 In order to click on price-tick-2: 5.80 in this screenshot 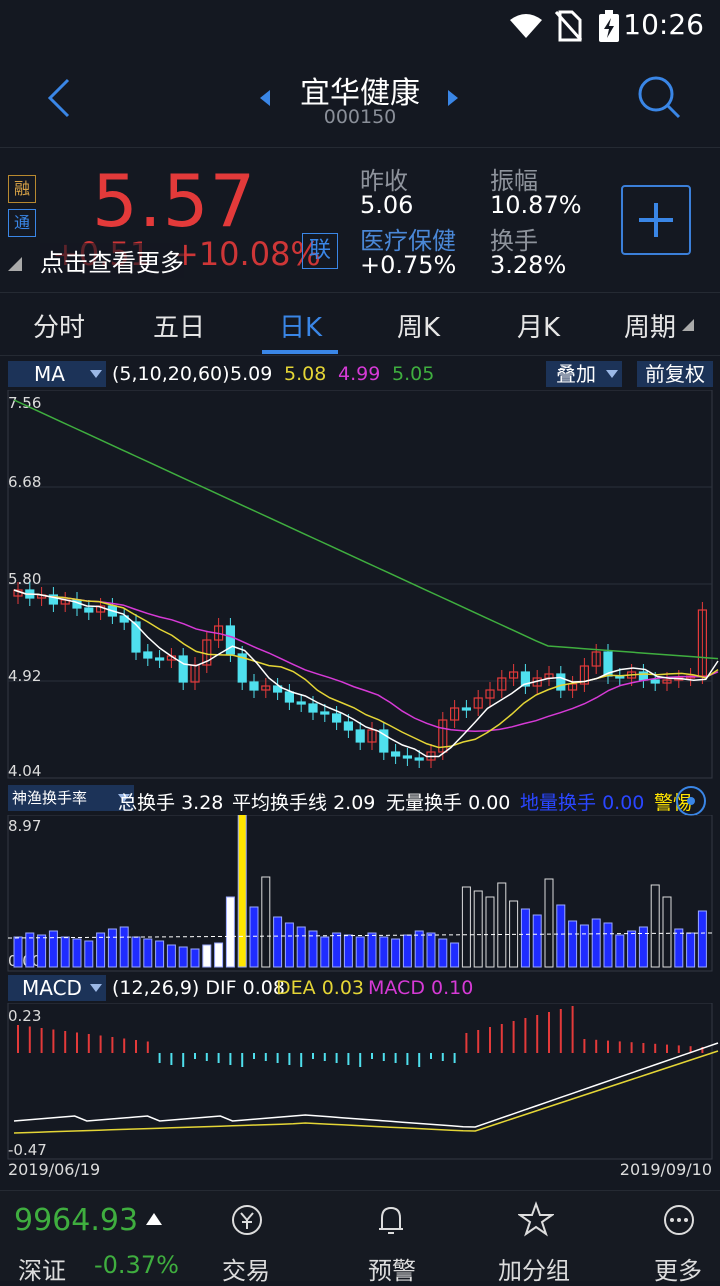, I will do `click(24, 579)`.